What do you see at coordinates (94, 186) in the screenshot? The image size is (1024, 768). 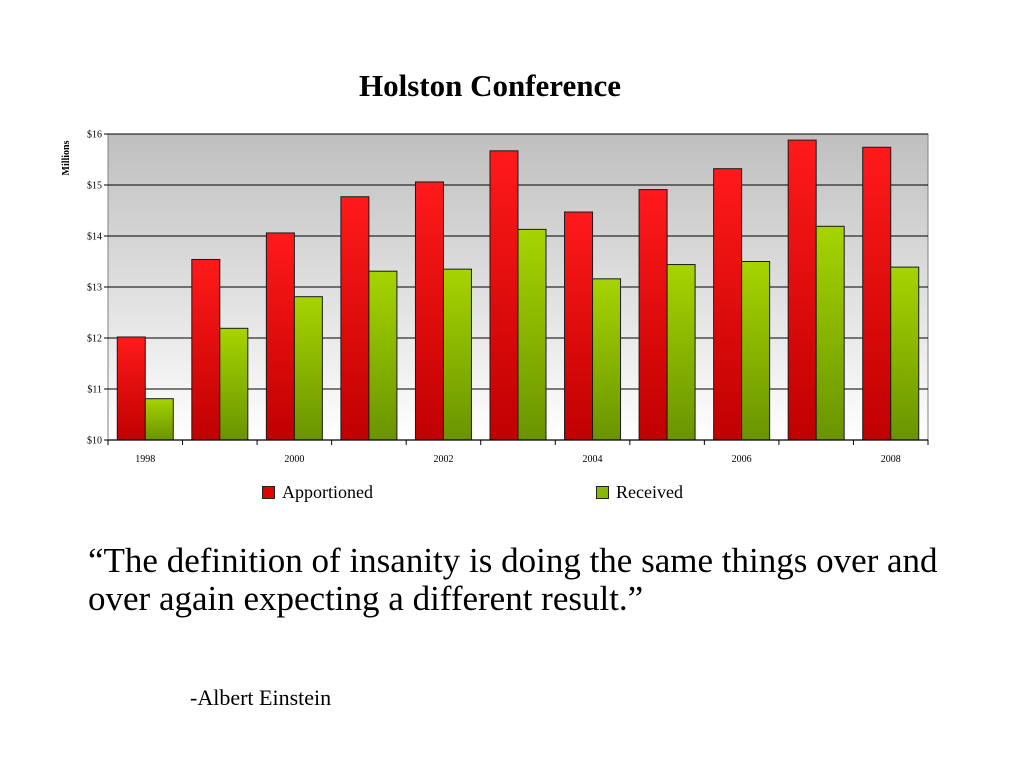 I see `y-tick-label: $15` at bounding box center [94, 186].